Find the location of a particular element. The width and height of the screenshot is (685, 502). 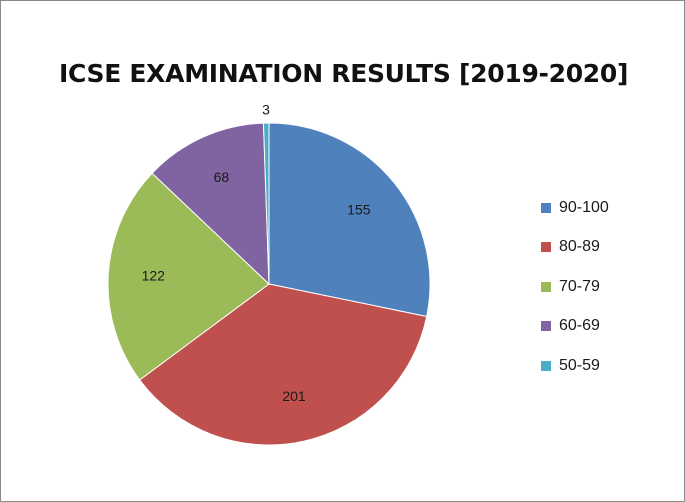

legend-item-80-89: 80-89 is located at coordinates (575, 247).